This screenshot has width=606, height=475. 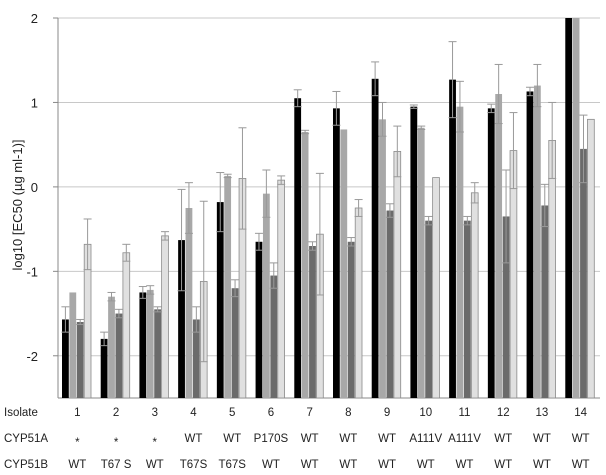 I want to click on cyp51b-row-value-11: WT, so click(x=465, y=465).